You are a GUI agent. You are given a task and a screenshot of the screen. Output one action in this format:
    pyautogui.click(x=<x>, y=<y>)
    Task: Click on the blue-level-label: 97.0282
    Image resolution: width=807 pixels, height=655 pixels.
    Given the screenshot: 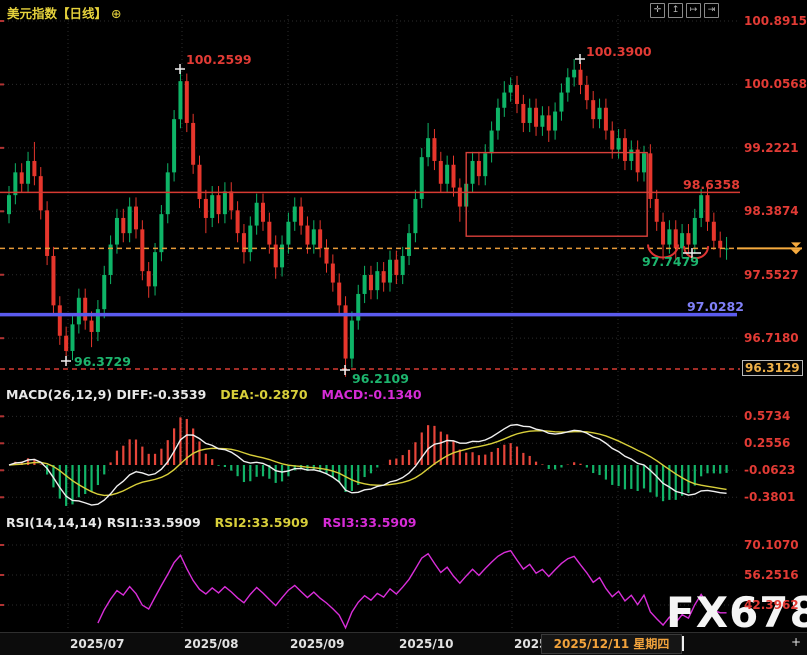 What is the action you would take?
    pyautogui.click(x=715, y=306)
    